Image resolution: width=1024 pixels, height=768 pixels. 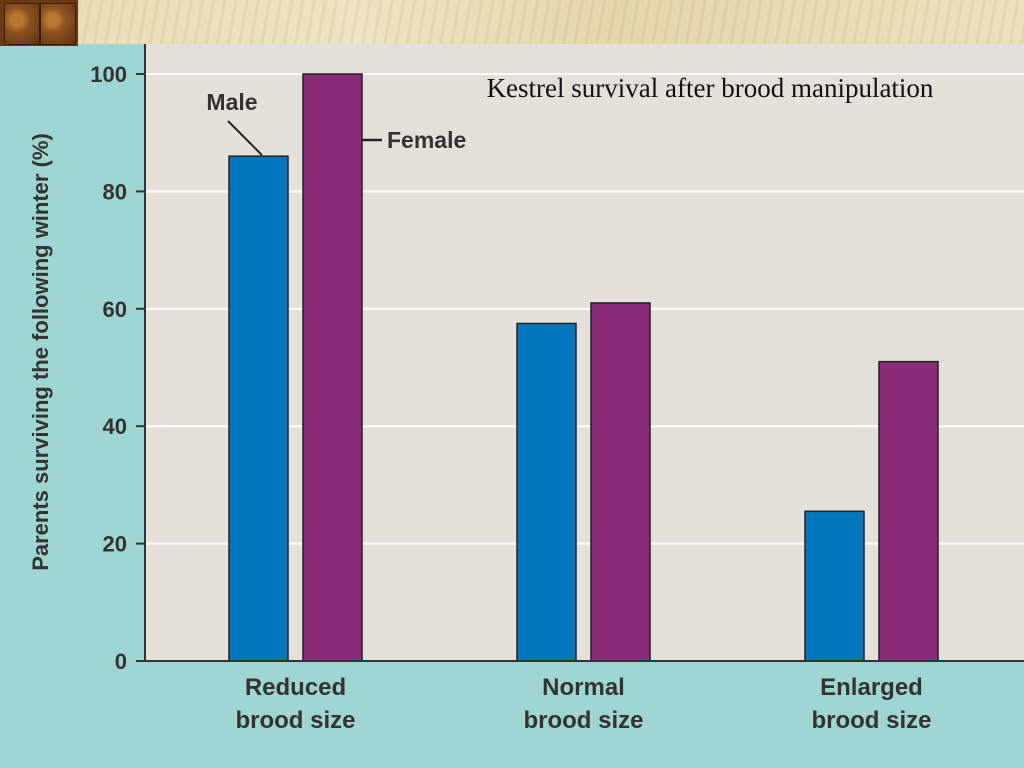 What do you see at coordinates (108, 74) in the screenshot?
I see `y-tick-label: 100` at bounding box center [108, 74].